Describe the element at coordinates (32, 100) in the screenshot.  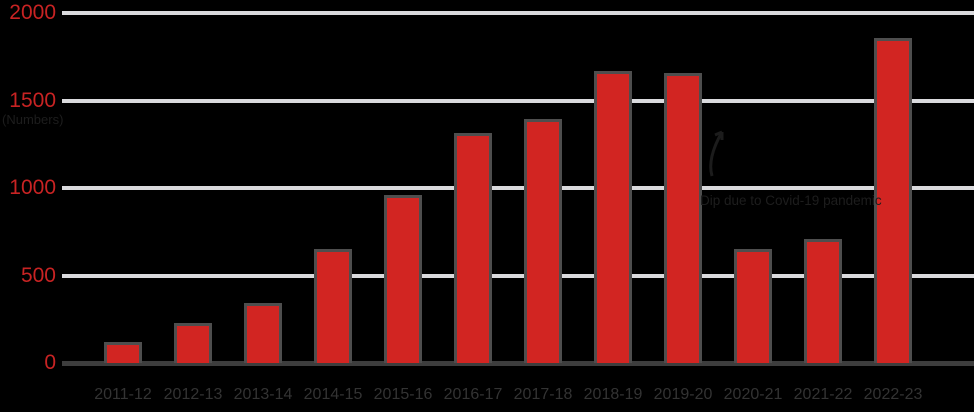
I see `y-tick-label: 1500` at that location.